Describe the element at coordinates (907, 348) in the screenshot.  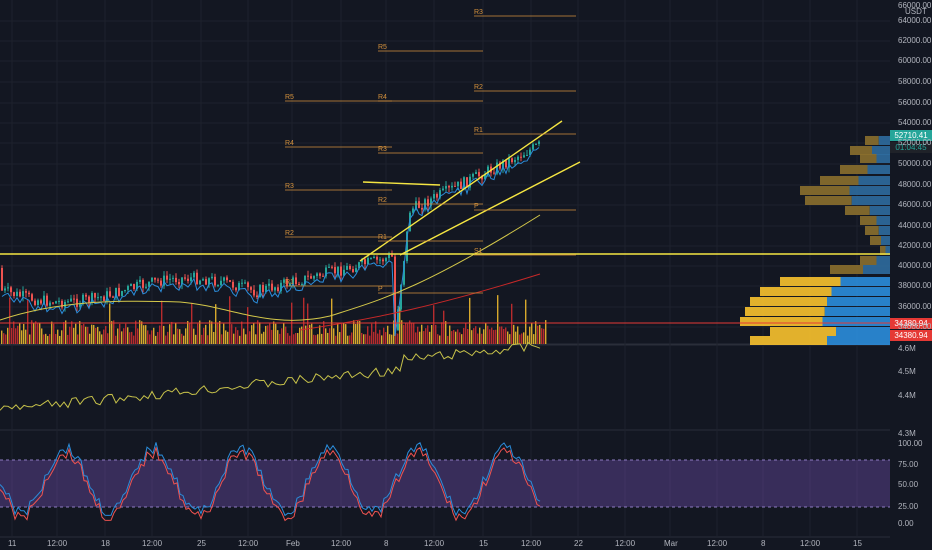
I see `volume-axis-label: 4.6M` at that location.